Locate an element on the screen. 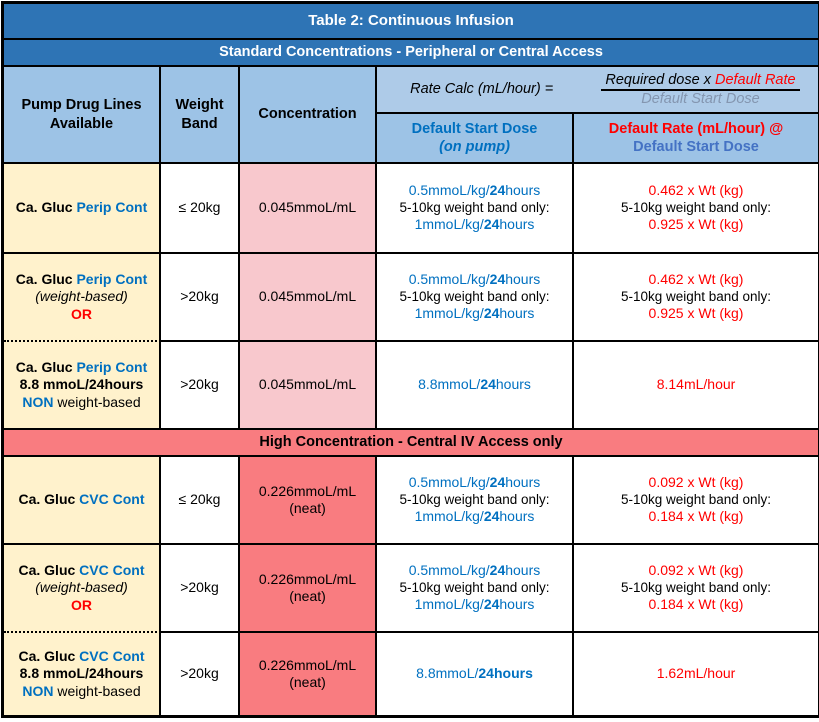  drug-cell-perip-cont-weight-based: Ca. Gluc Perip Cont (weight-based) OR is located at coordinates (82, 298).